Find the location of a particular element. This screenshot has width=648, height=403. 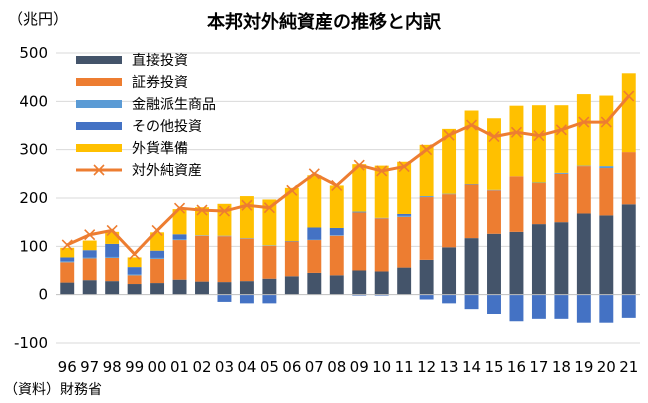

x-tick-label: 12 is located at coordinates (426, 367).